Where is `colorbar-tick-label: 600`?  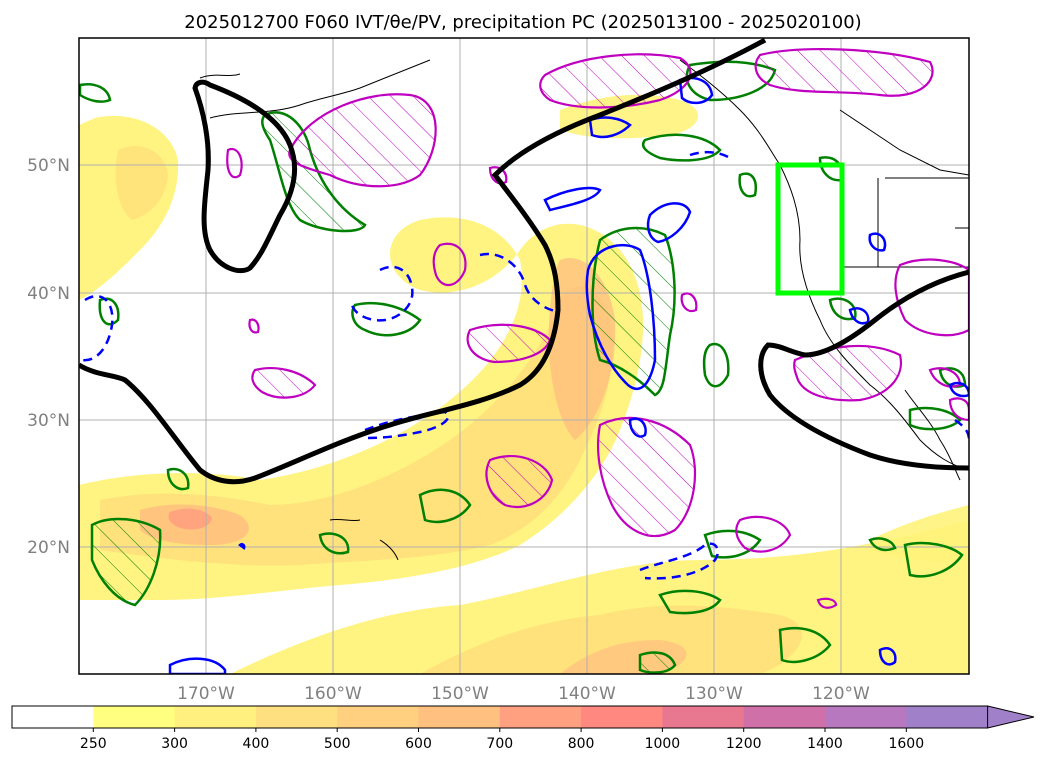 colorbar-tick-label: 600 is located at coordinates (418, 744).